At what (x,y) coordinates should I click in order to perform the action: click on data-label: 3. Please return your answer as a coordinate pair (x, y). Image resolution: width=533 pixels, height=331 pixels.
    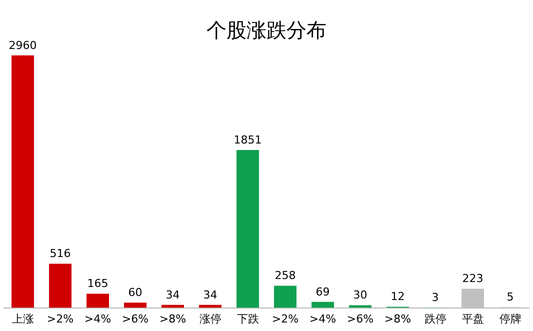
    Looking at the image, I should click on (435, 297).